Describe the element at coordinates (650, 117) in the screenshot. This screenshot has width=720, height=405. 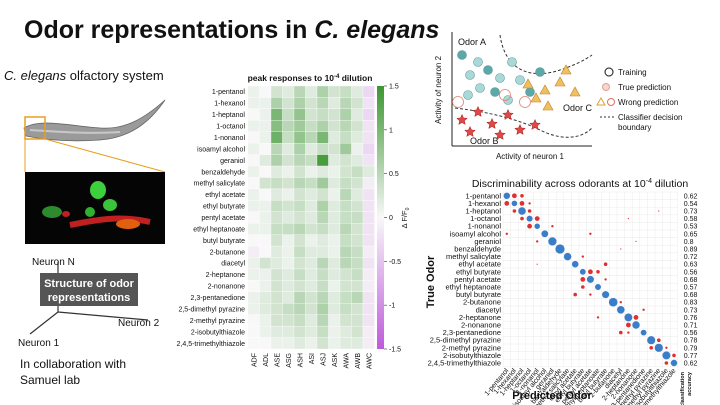
I see `legend-label: Classifier decision` at that location.